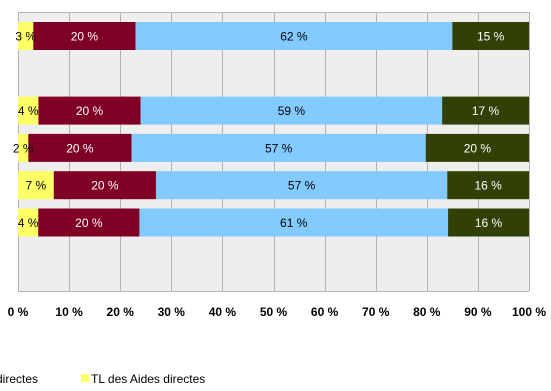 Image resolution: width=551 pixels, height=391 pixels. I want to click on data-label: 59 %, so click(292, 111).